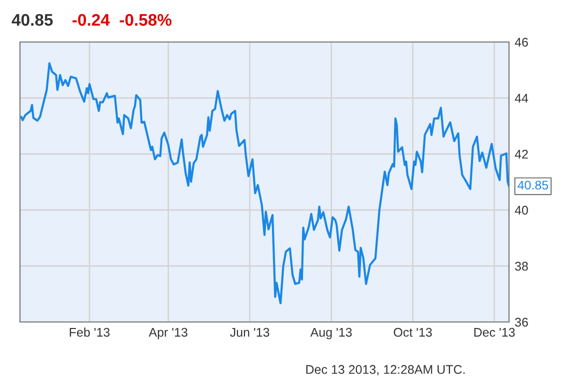 The width and height of the screenshot is (575, 388). What do you see at coordinates (494, 332) in the screenshot?
I see `x-tick-label: Dec '13` at bounding box center [494, 332].